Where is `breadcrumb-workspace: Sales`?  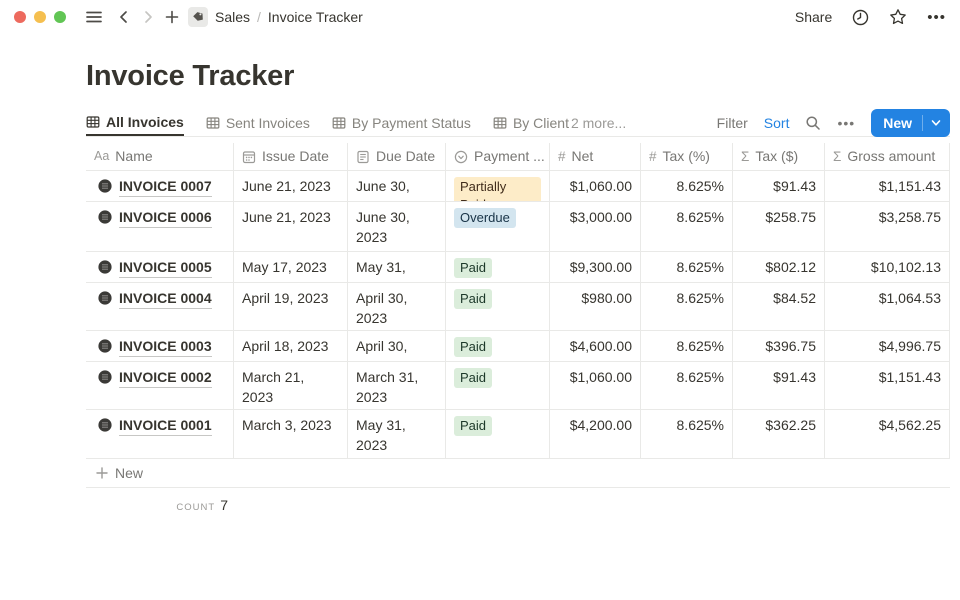
breadcrumb-workspace: Sales is located at coordinates (233, 17).